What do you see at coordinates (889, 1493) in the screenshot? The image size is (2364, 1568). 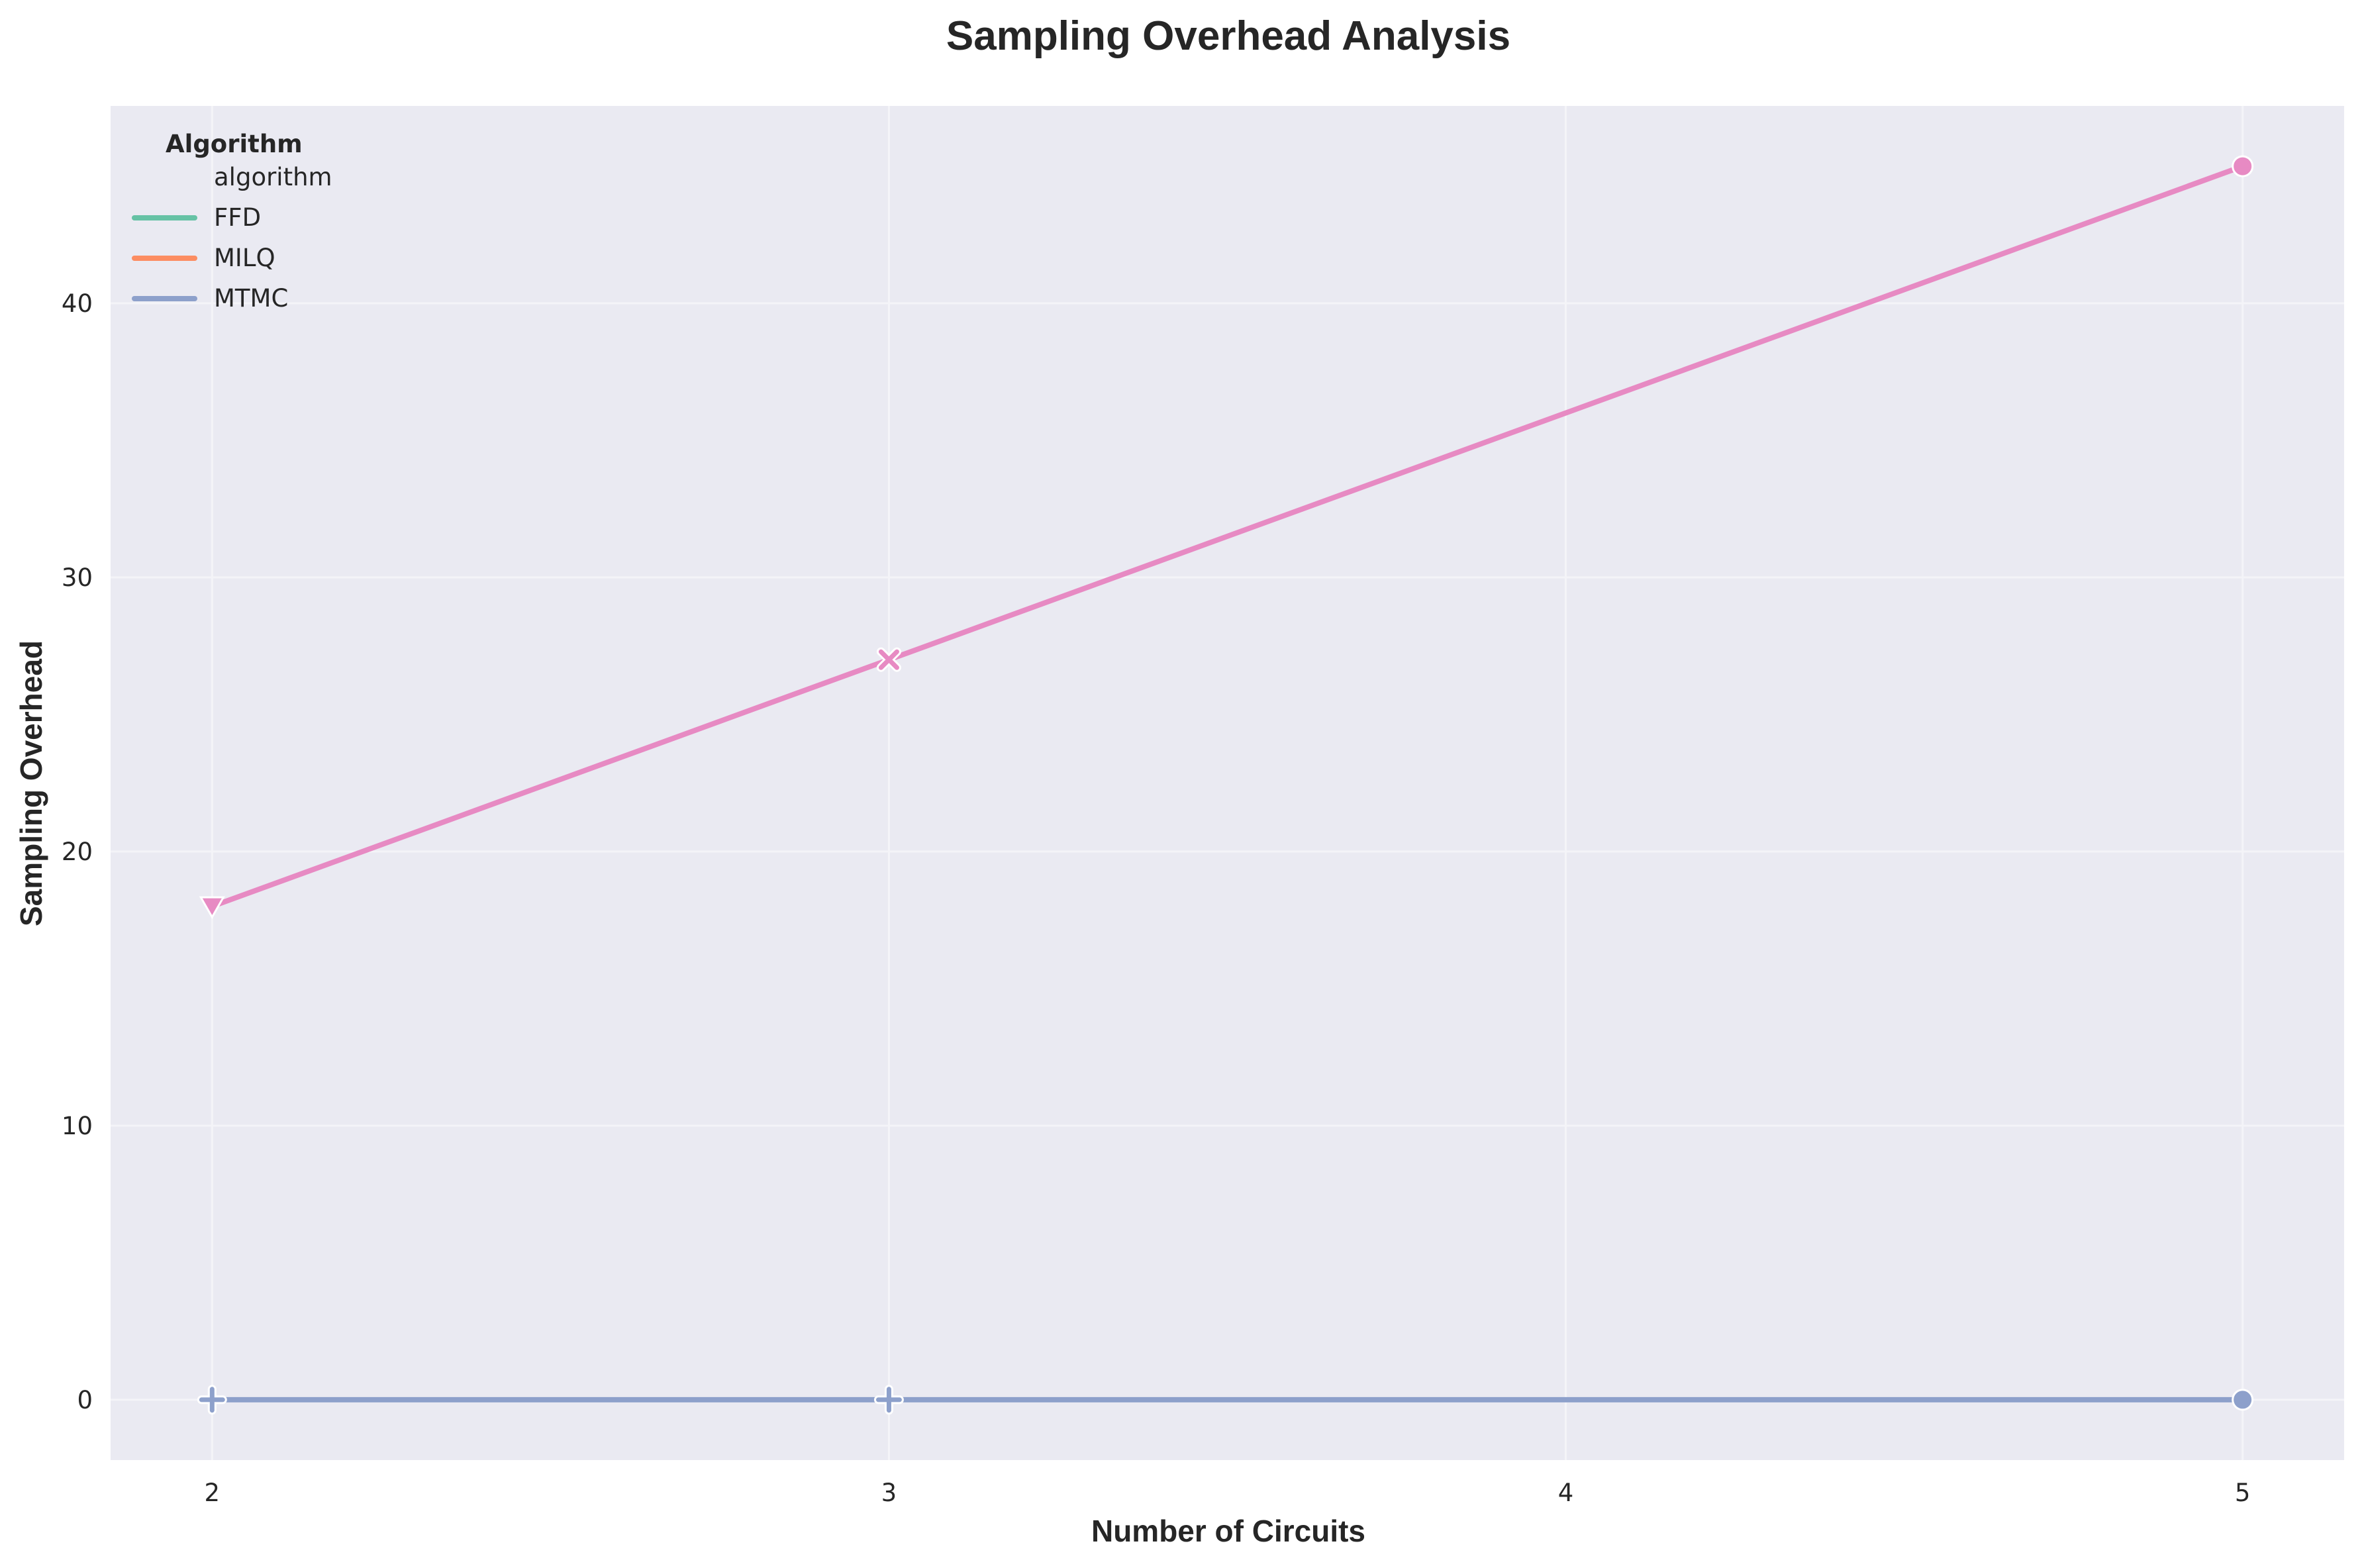 I see `x-tick-label: 3` at bounding box center [889, 1493].